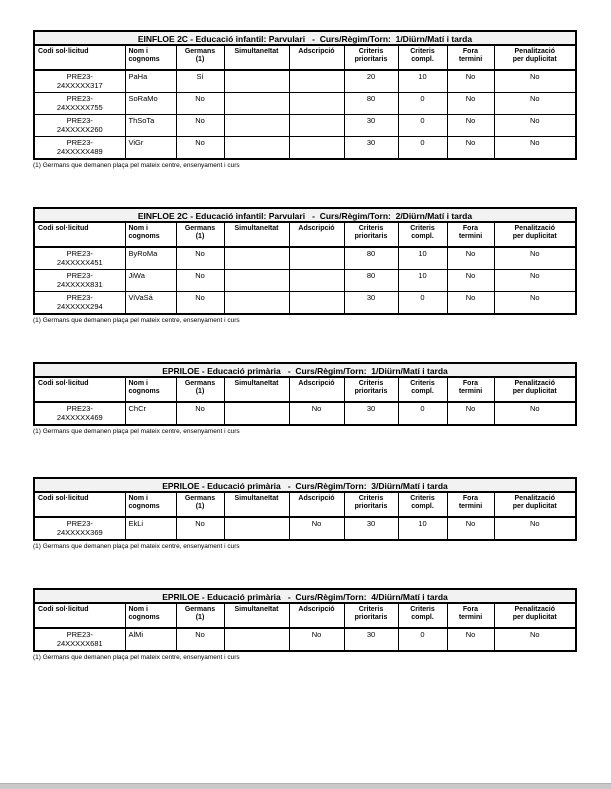 This screenshot has width=611, height=789. What do you see at coordinates (305, 280) in the screenshot?
I see `table-row: PRE23- 24XXXXX831 JiWa No 80 10 No No` at bounding box center [305, 280].